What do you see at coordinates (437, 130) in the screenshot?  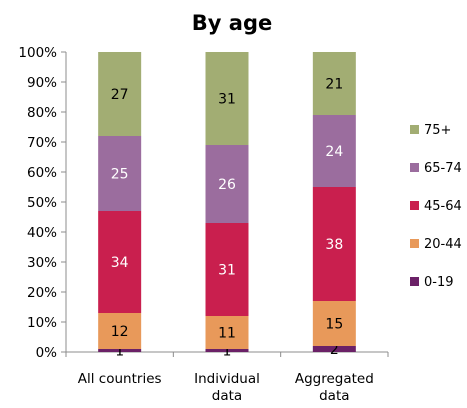 I see `legend-label: 75+` at bounding box center [437, 130].